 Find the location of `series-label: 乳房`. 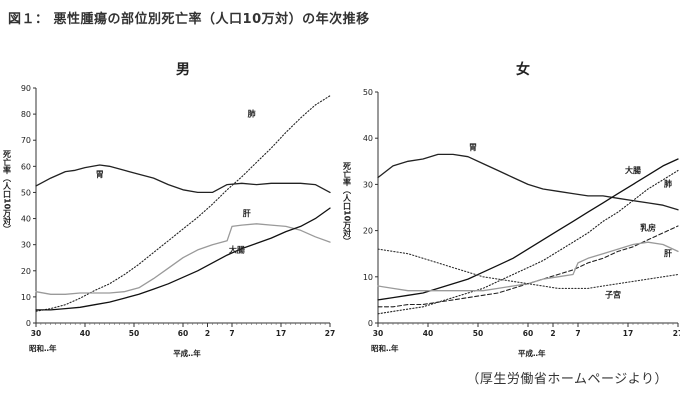

series-label: 乳房 is located at coordinates (648, 228).